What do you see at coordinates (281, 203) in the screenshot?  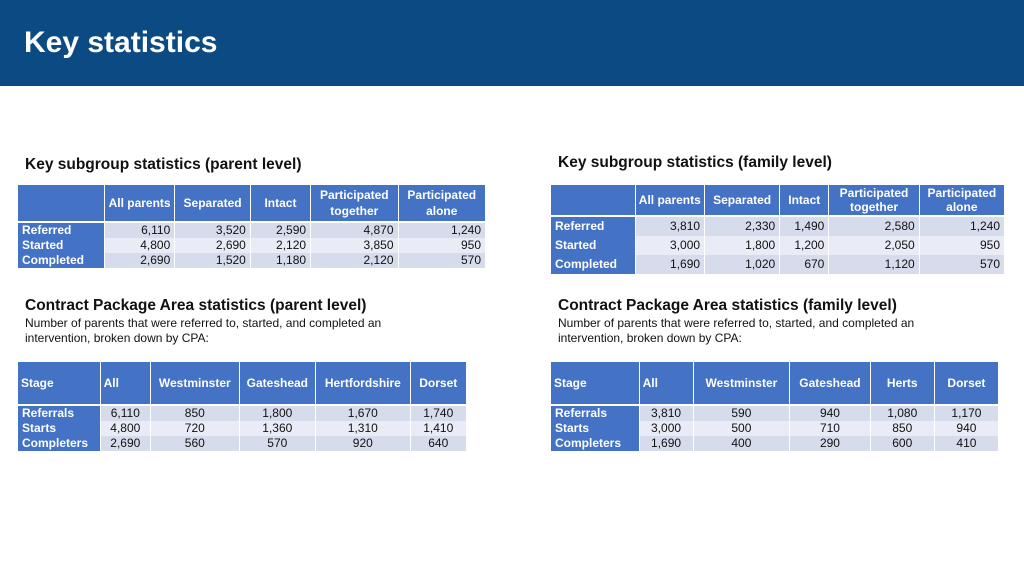 I see `column-header: Intact` at bounding box center [281, 203].